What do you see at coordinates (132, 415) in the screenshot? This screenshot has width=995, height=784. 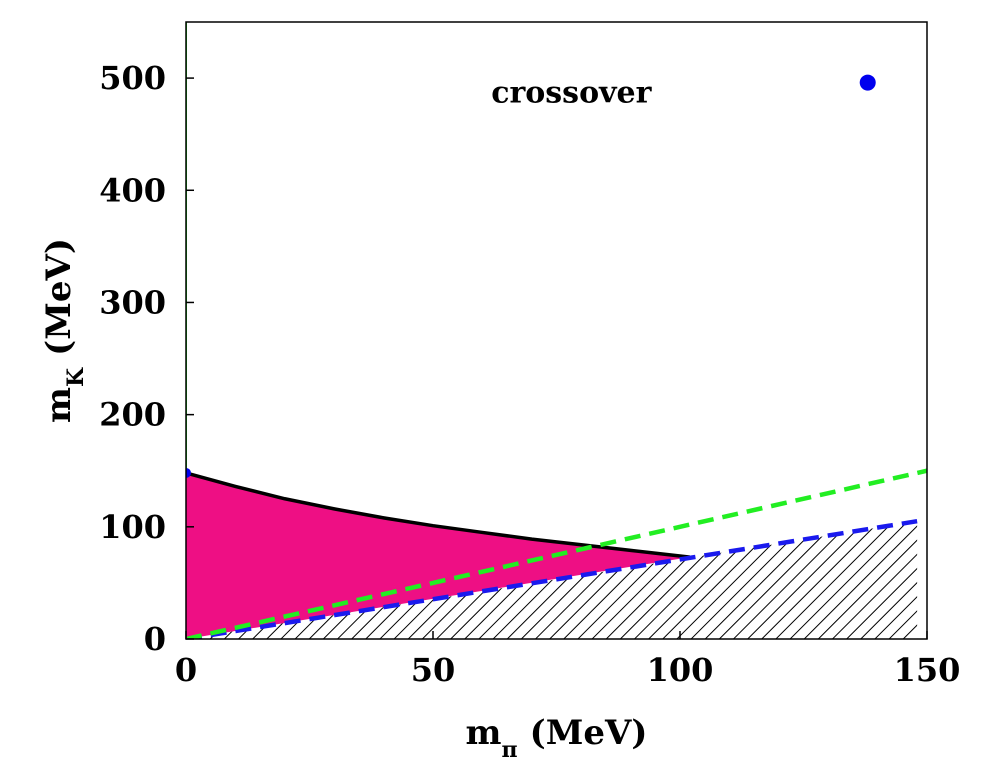 I see `y-tick-label: 200` at bounding box center [132, 415].